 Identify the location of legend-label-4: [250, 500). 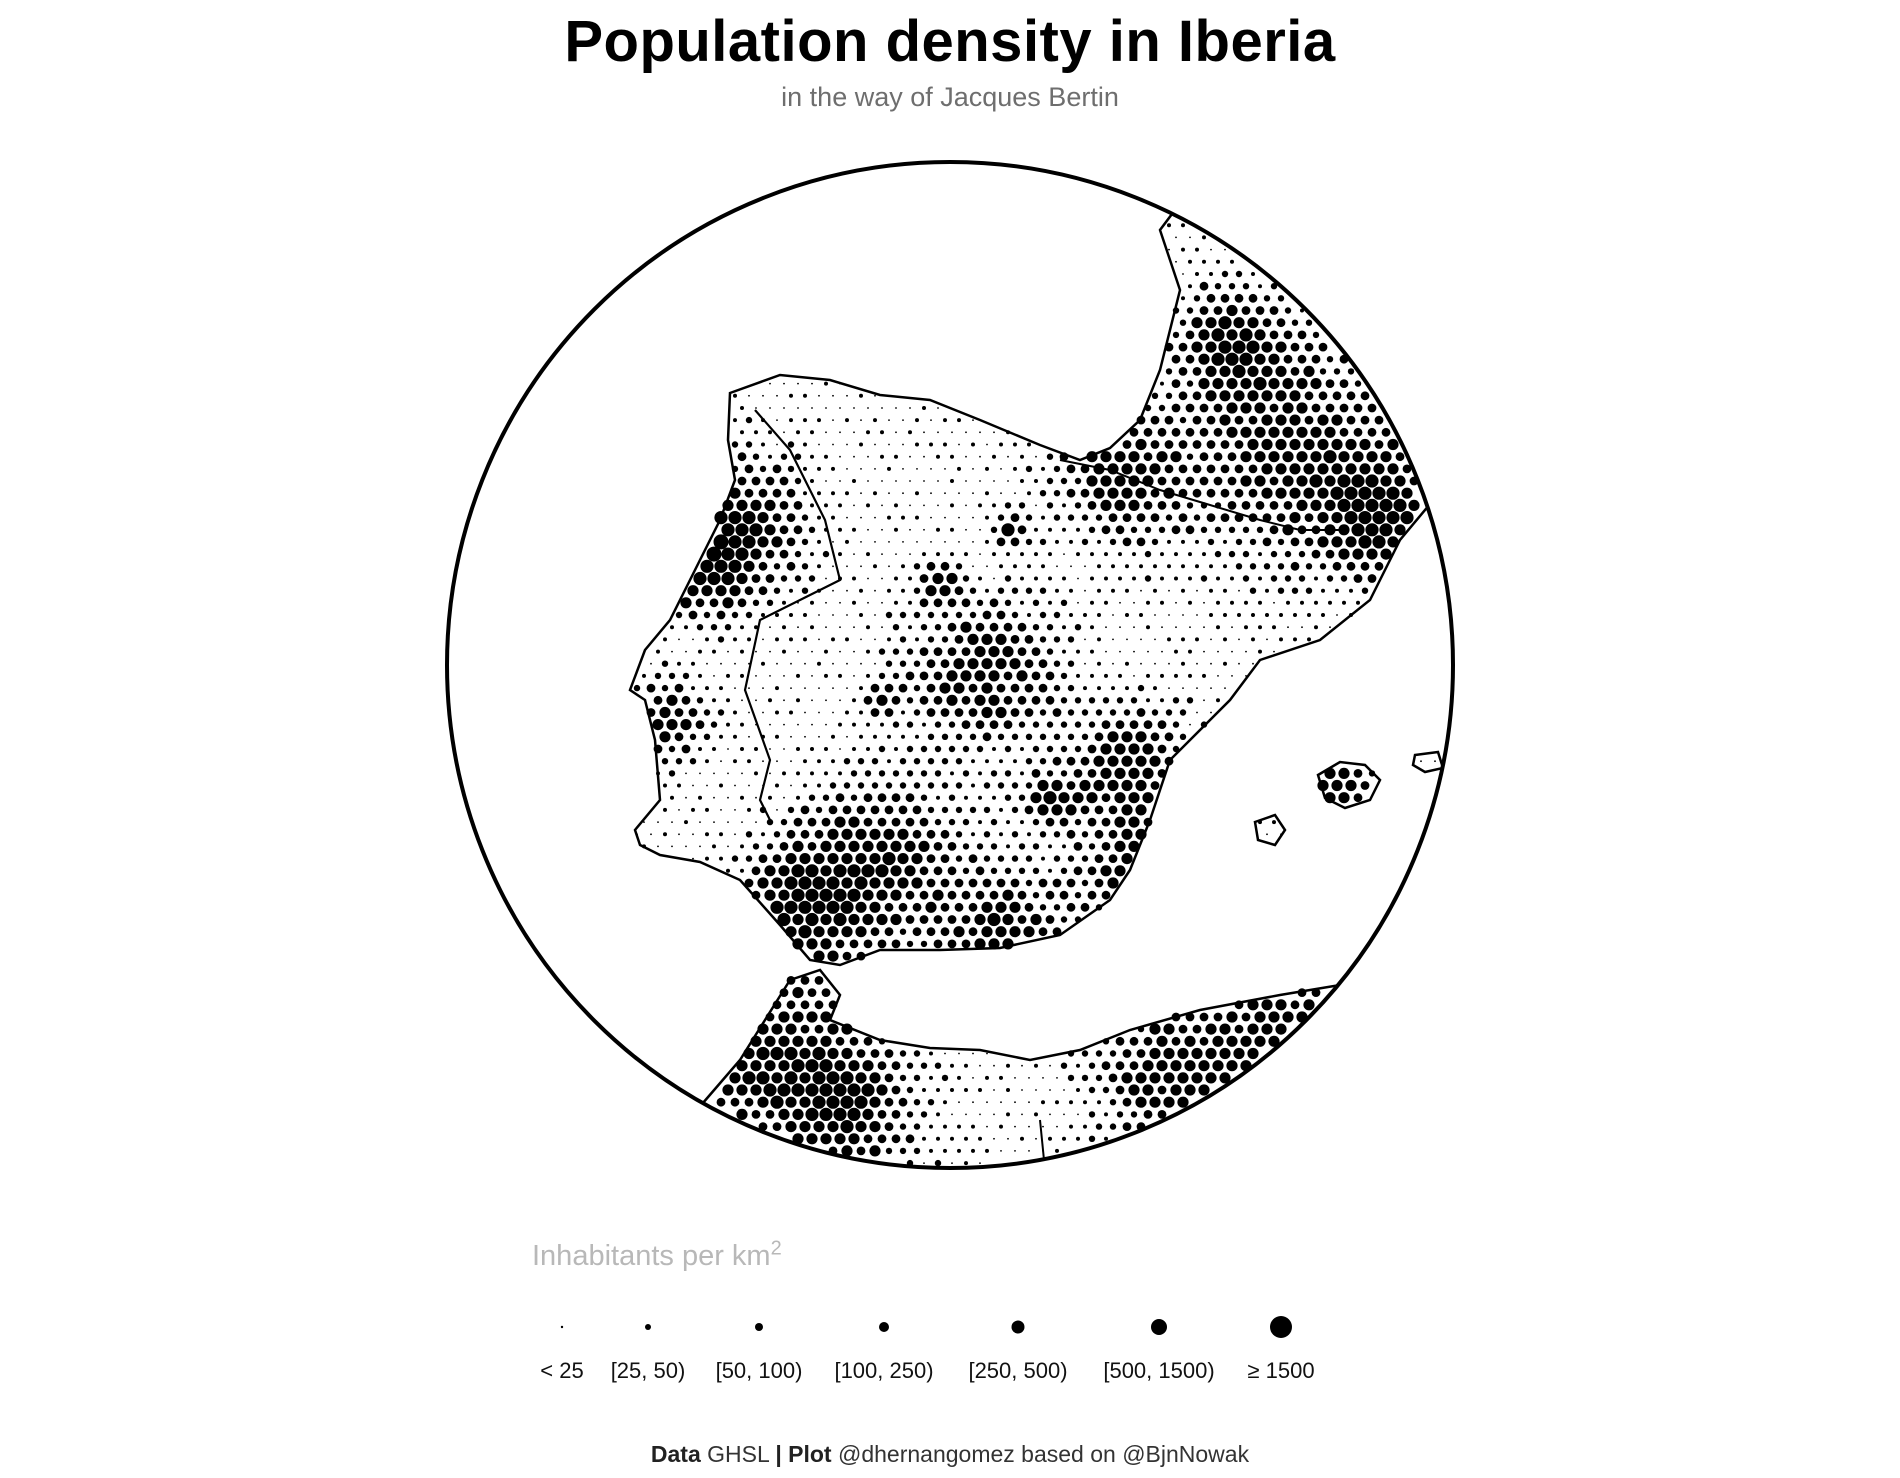
(1018, 1370).